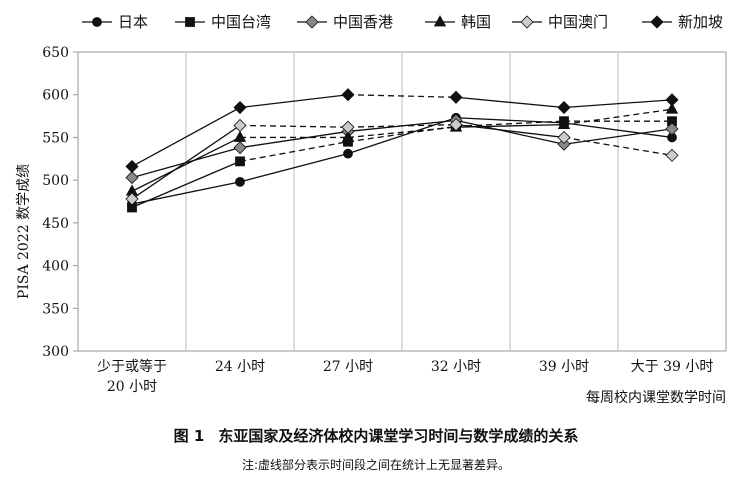 Image resolution: width=752 pixels, height=485 pixels. I want to click on x-tick-label: 20 小时, so click(132, 387).